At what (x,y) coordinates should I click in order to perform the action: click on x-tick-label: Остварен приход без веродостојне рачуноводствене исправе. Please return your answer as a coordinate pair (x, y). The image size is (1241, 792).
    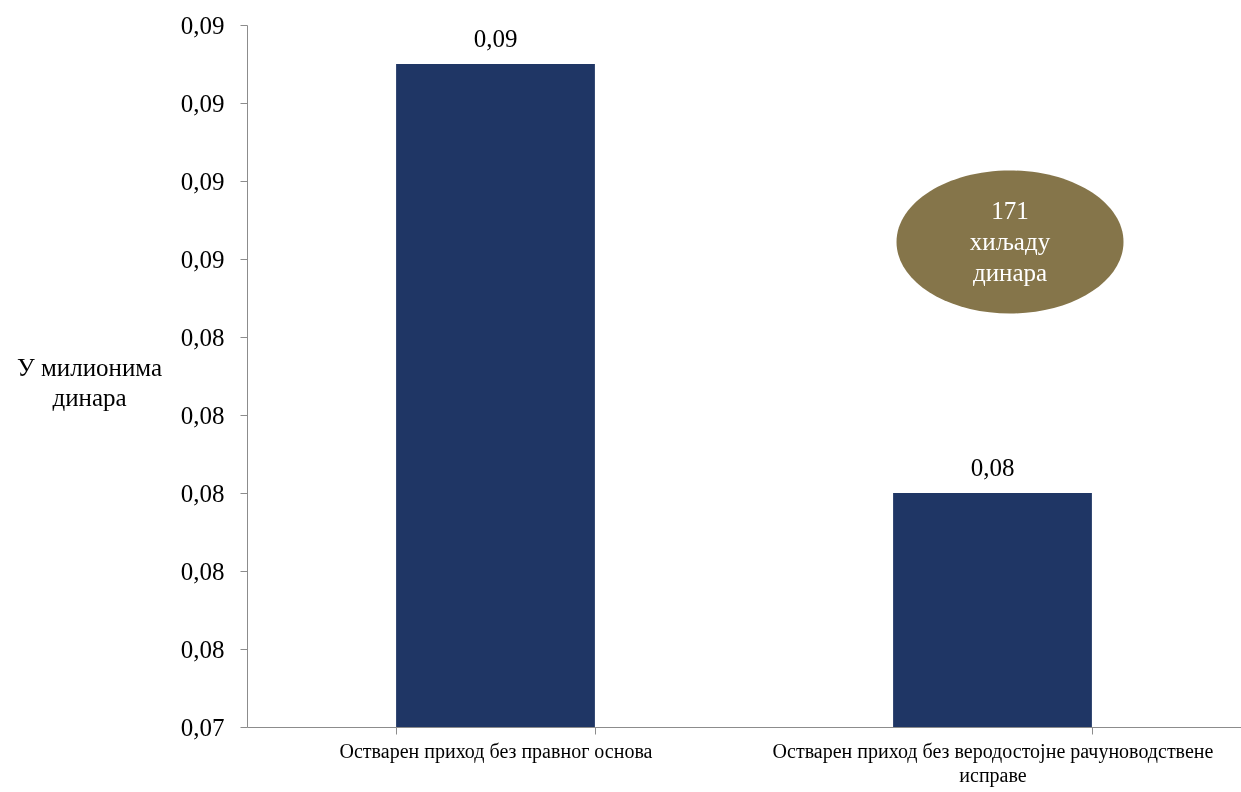
    Looking at the image, I should click on (993, 763).